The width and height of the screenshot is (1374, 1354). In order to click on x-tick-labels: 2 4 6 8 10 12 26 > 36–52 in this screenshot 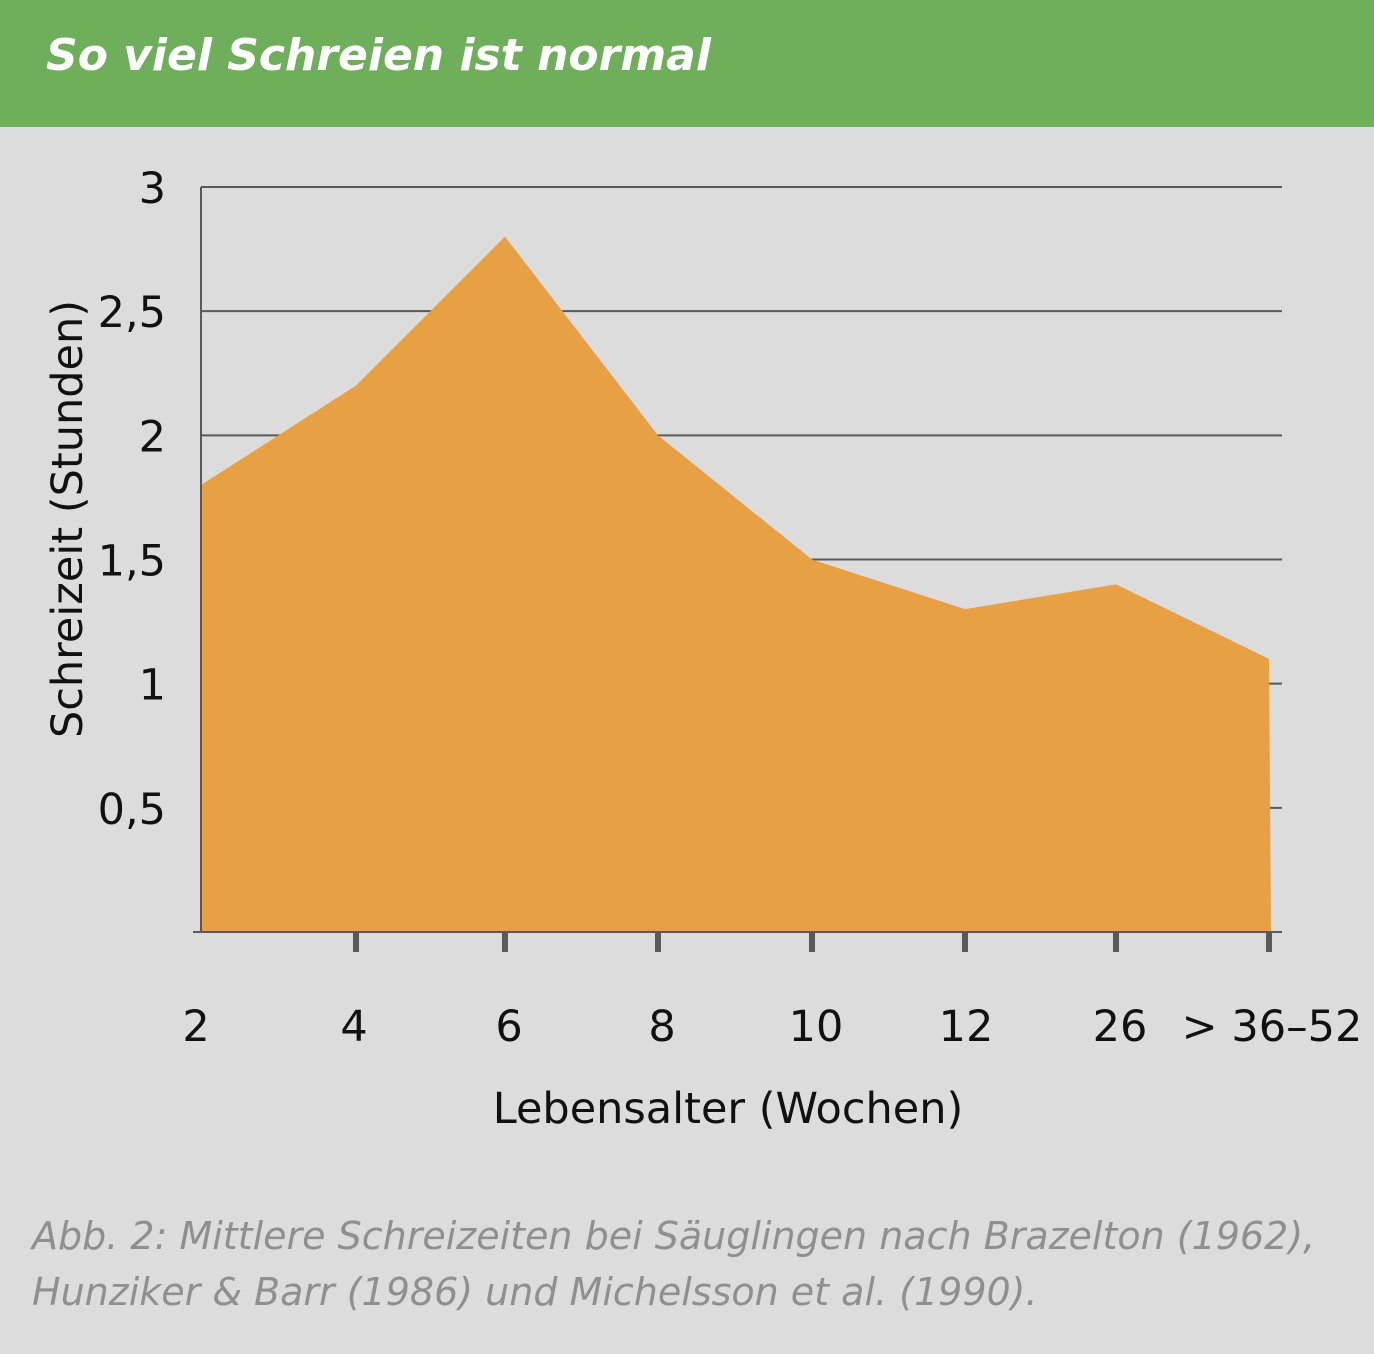, I will do `click(772, 1027)`.